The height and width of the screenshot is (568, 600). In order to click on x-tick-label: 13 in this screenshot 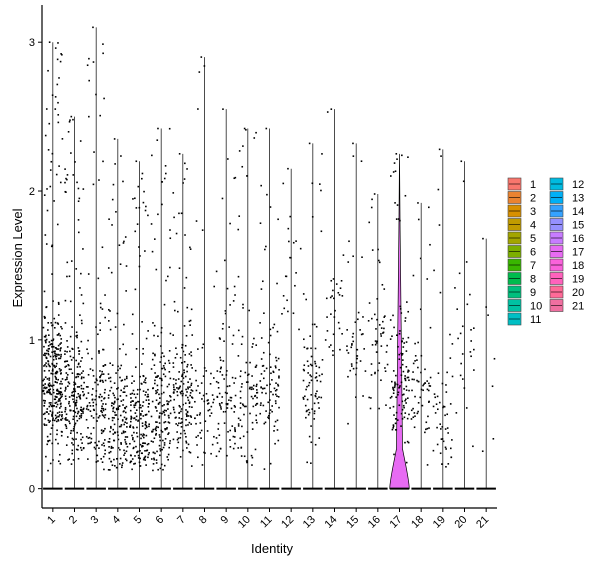, I will do `click(309, 522)`.